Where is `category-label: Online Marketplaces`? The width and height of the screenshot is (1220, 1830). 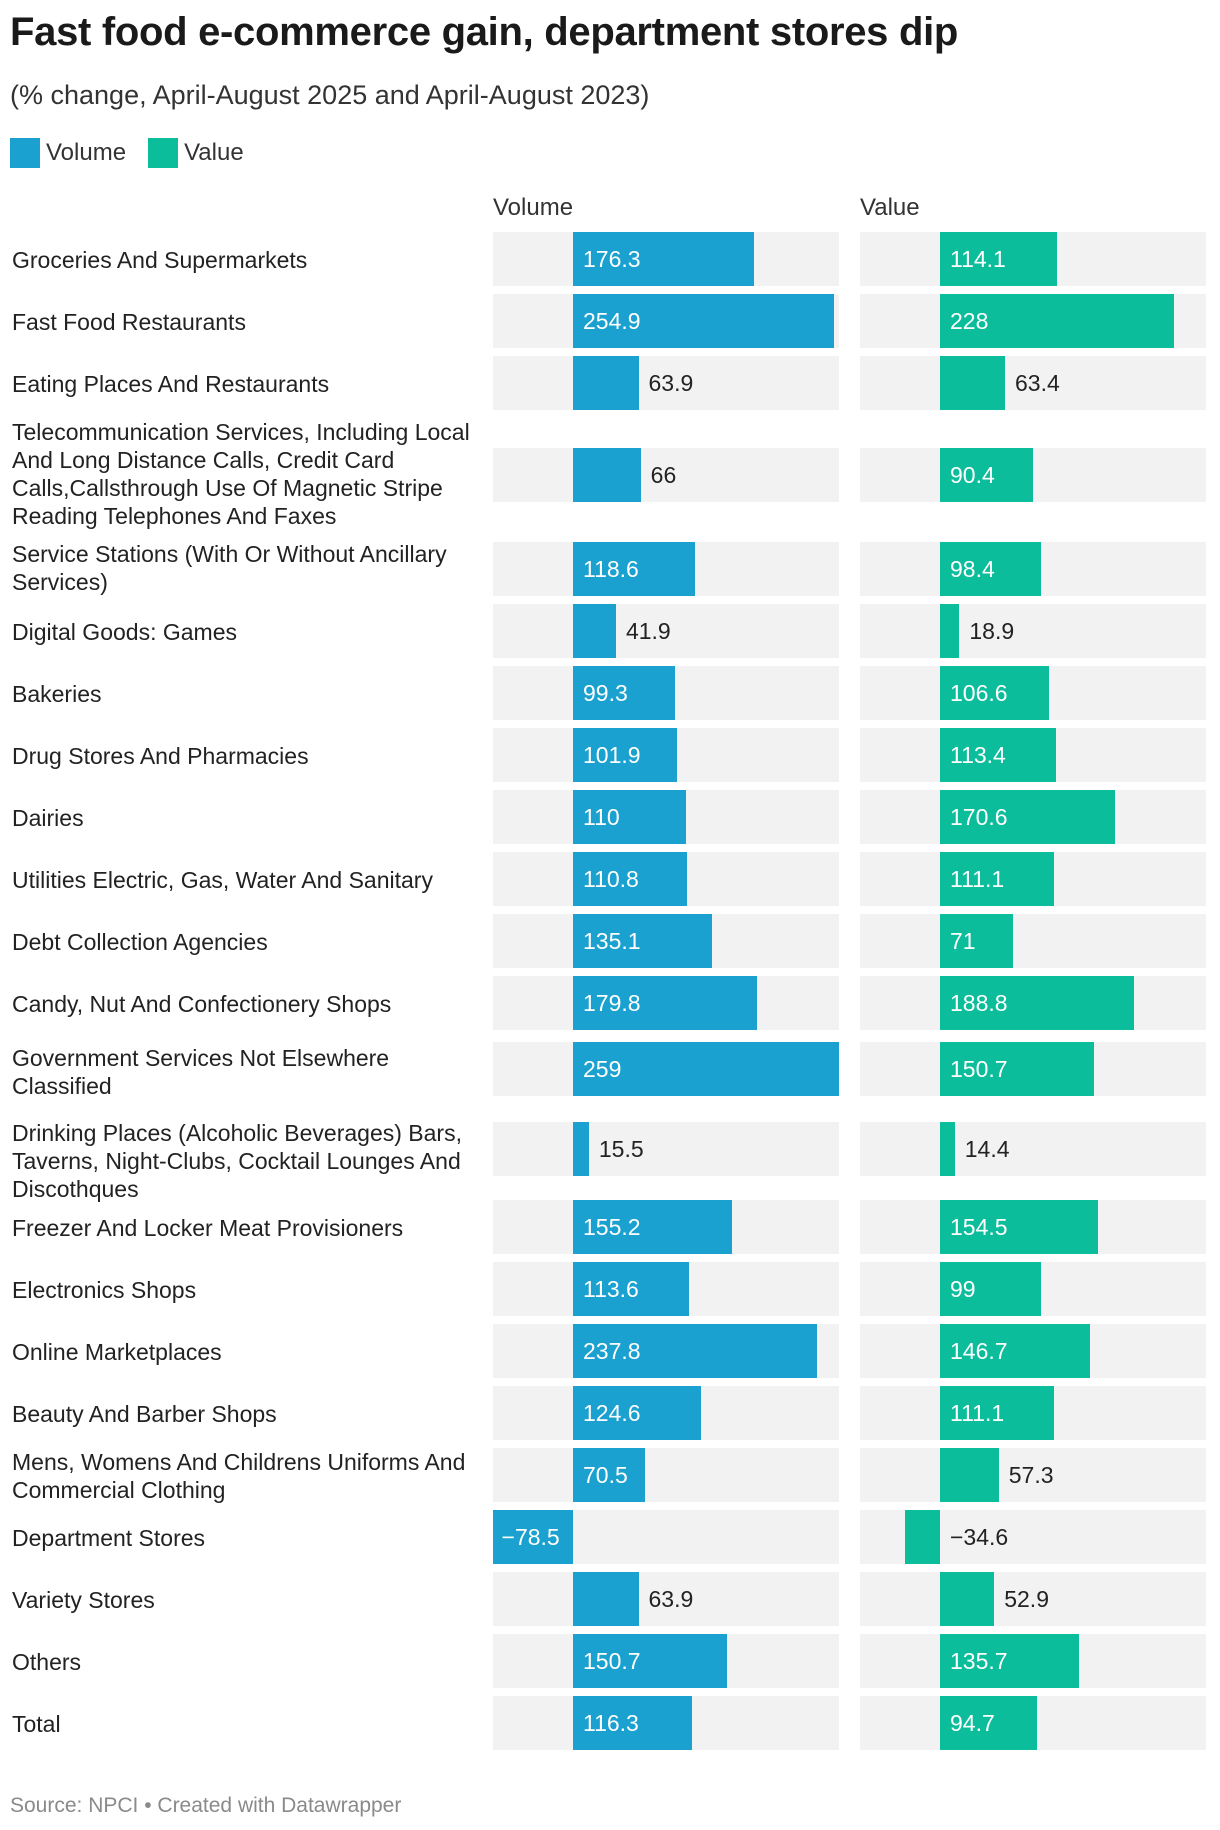
category-label: Online Marketplaces is located at coordinates (117, 1352).